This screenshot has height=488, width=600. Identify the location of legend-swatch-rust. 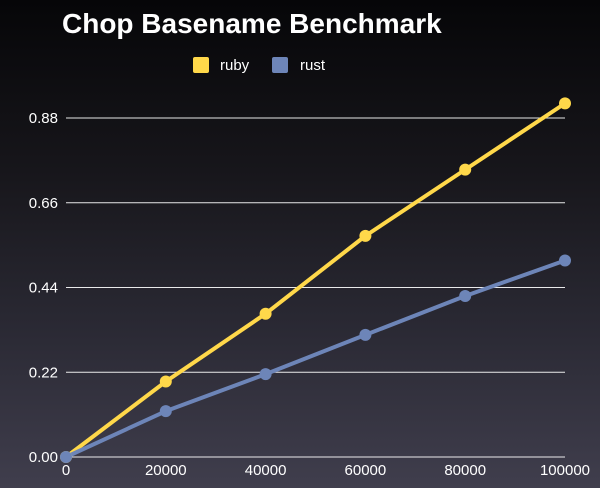
(280, 65).